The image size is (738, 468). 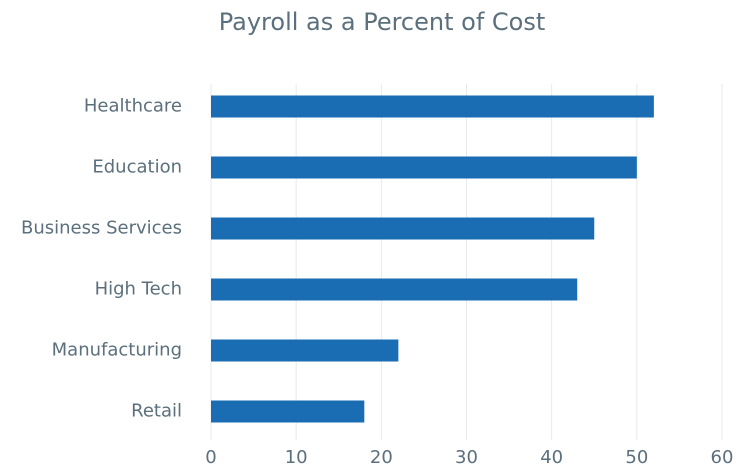 I want to click on x-tick-label: 20, so click(x=381, y=457).